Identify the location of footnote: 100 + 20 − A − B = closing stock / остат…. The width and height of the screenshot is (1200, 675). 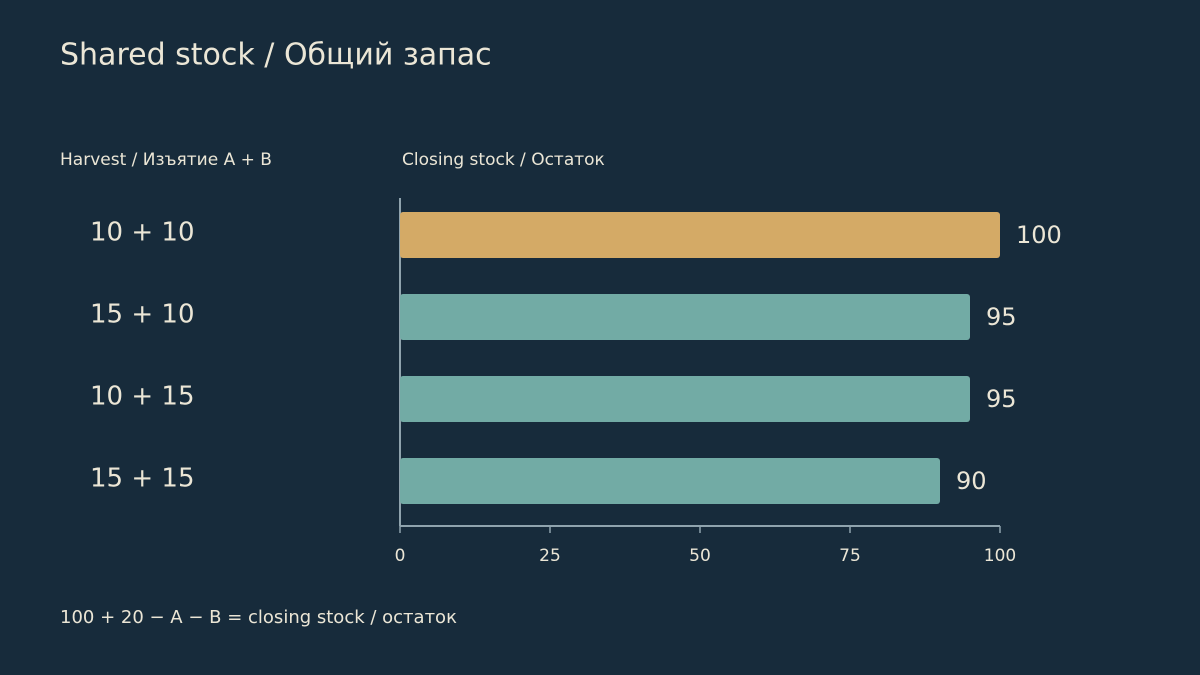
(258, 617).